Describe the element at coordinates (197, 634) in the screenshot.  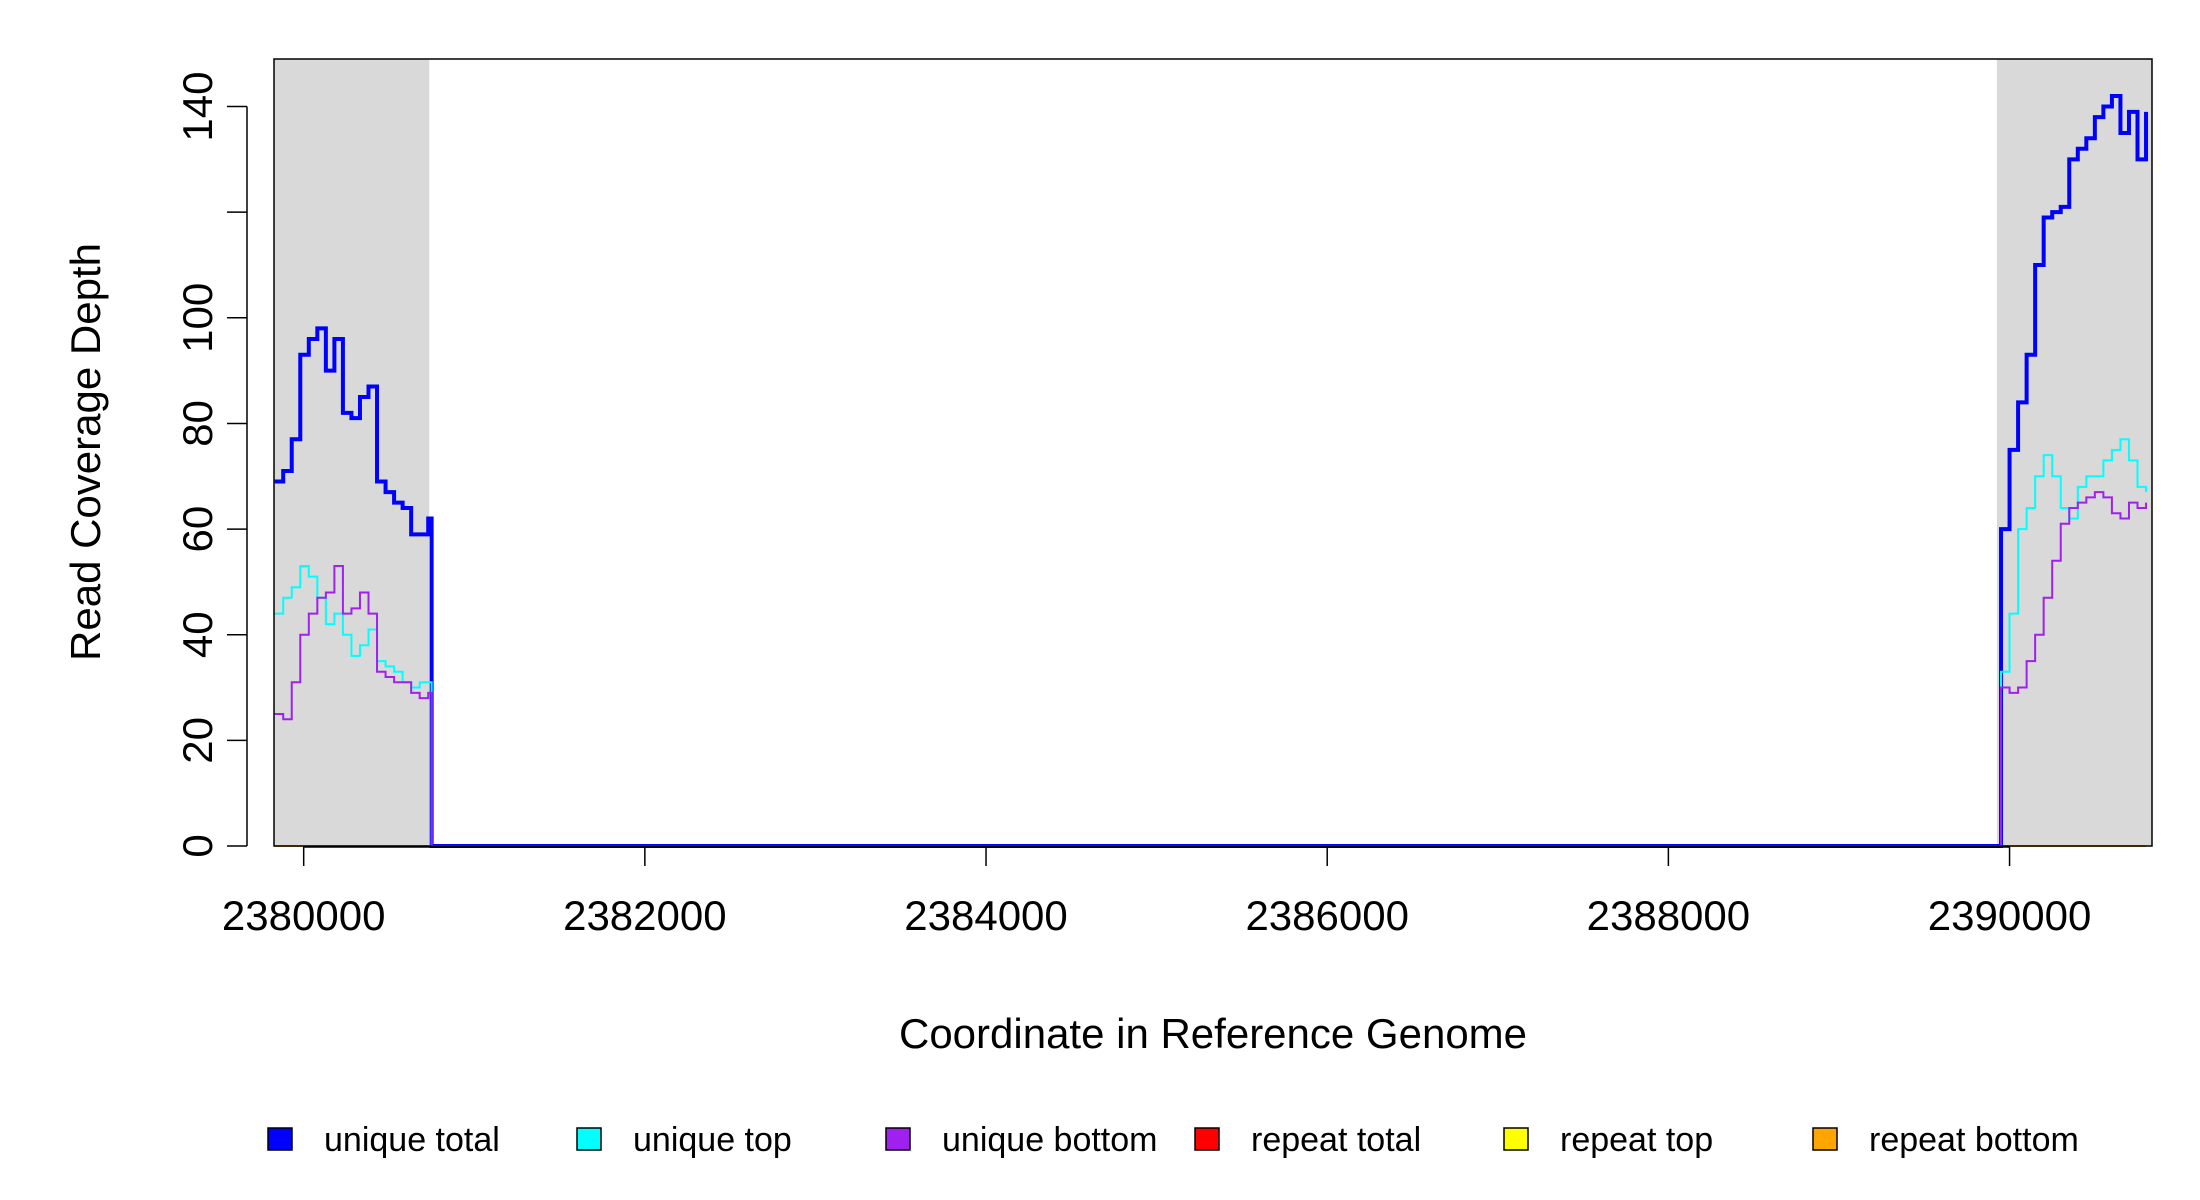
I see `y-tick-label: 40` at that location.